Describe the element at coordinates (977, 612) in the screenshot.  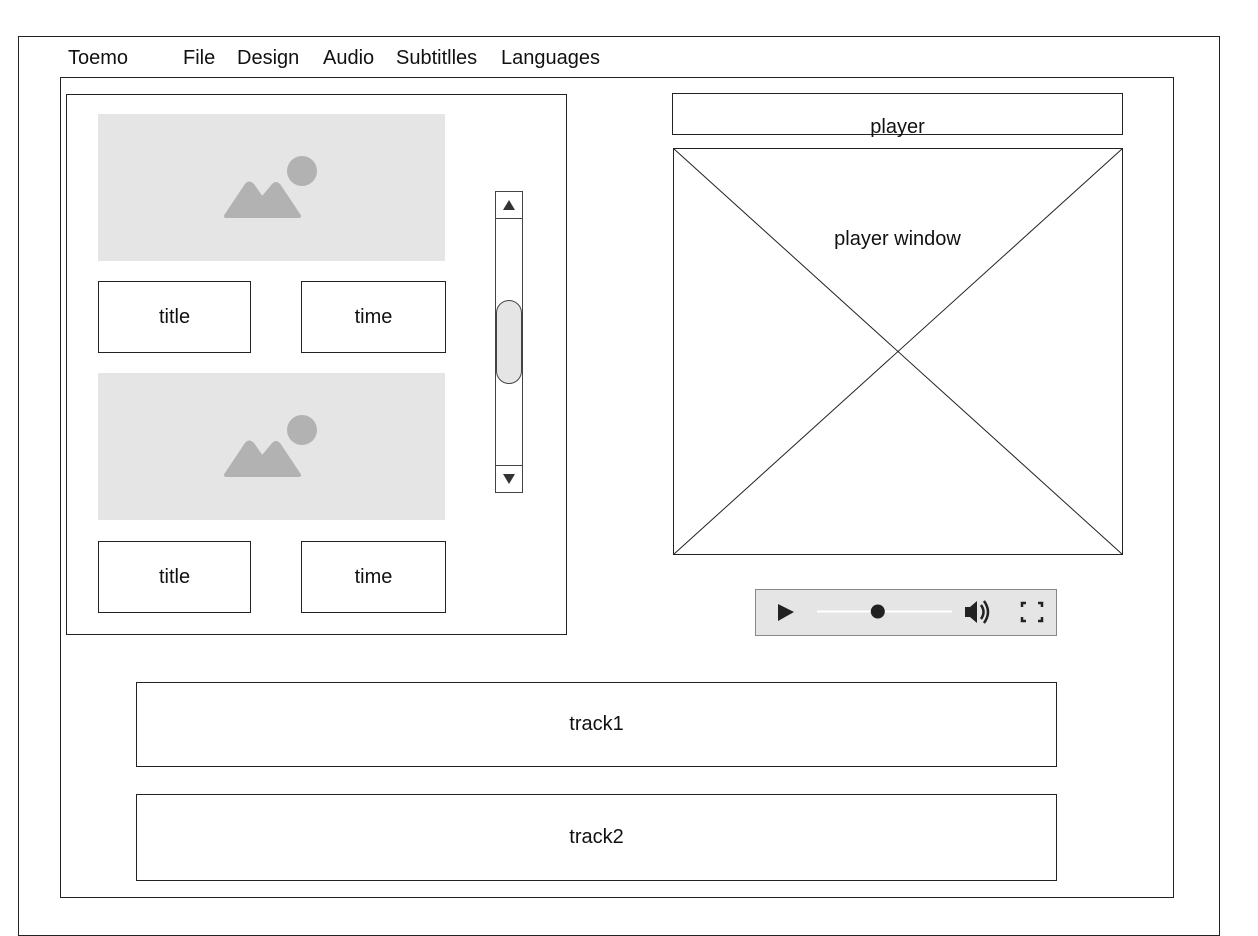
I see `volume-icon` at that location.